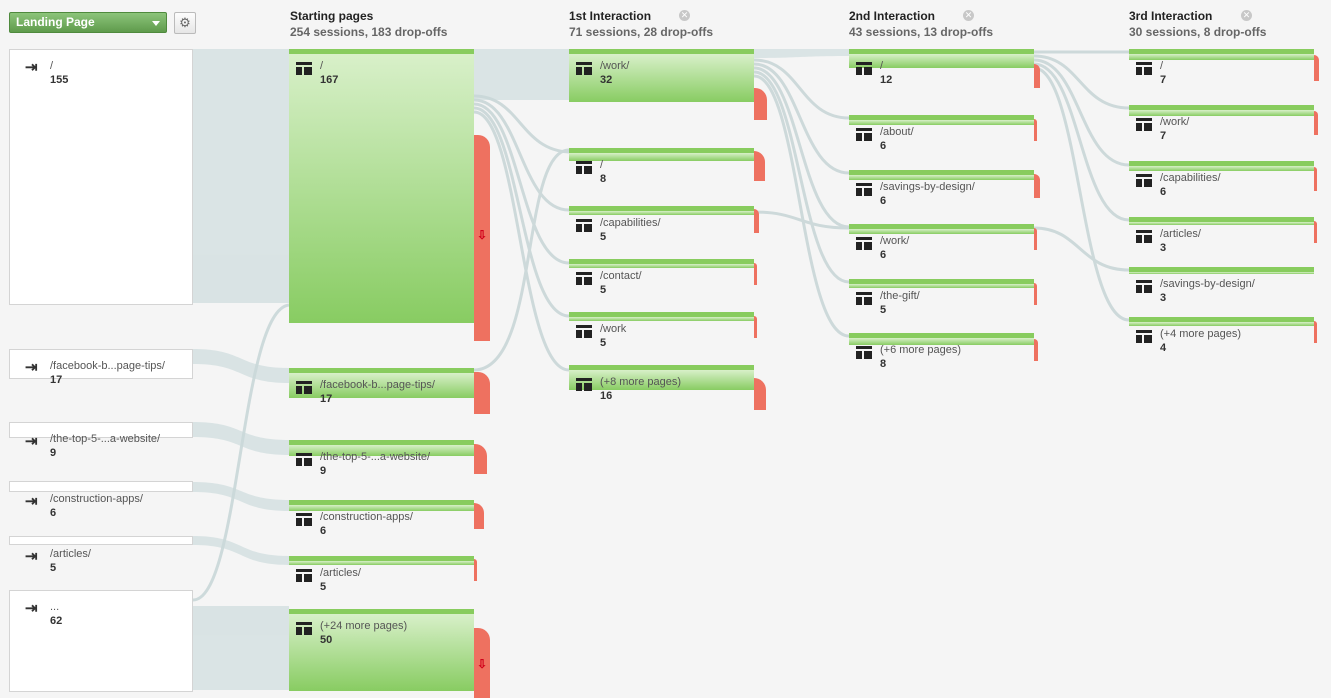 The width and height of the screenshot is (1331, 698). What do you see at coordinates (185, 23) in the screenshot?
I see `settings-button: ⚙` at bounding box center [185, 23].